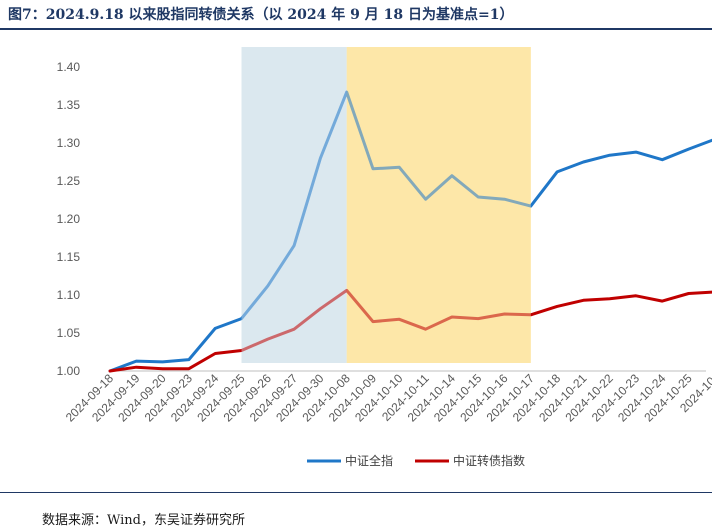 The height and width of the screenshot is (530, 712). I want to click on y-tick-label: 1.10, so click(69, 295).